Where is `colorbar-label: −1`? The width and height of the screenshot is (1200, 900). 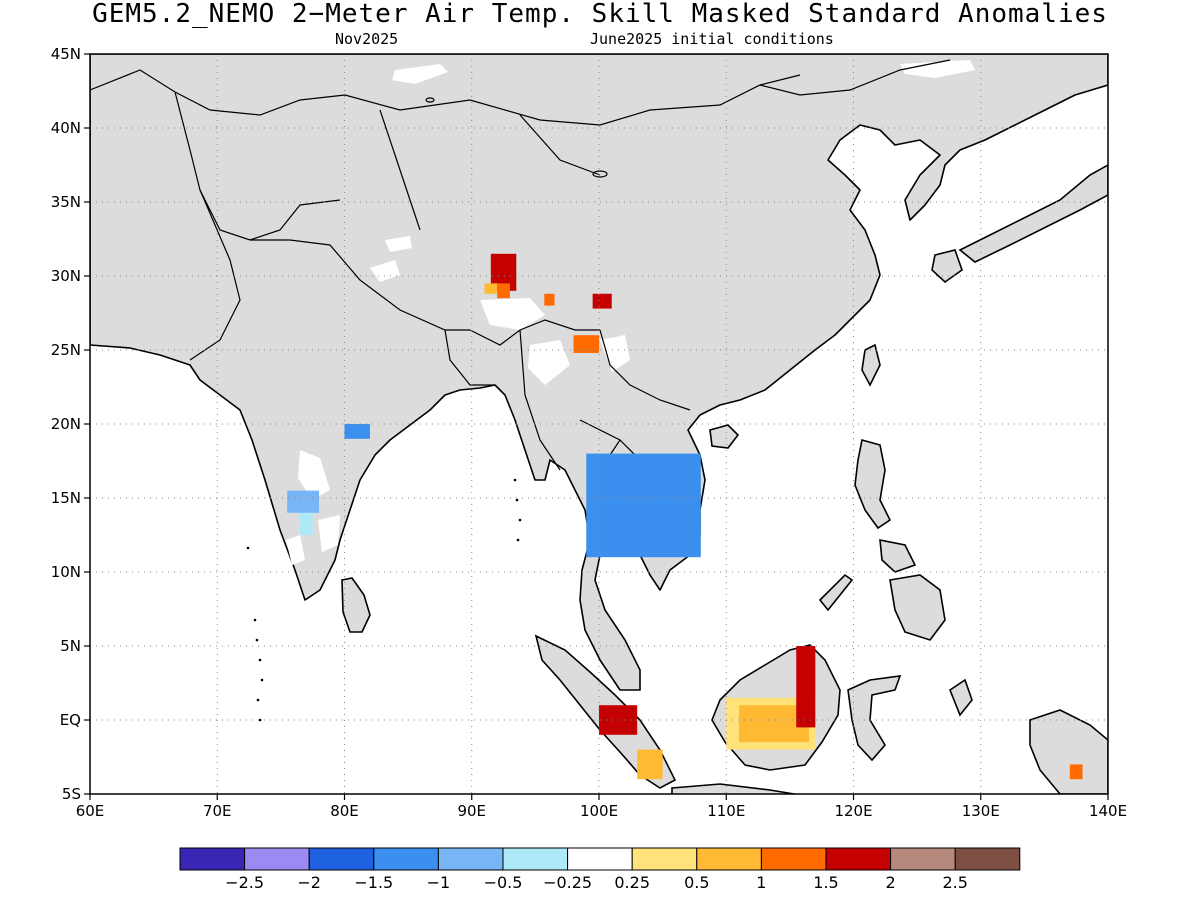 colorbar-label: −1 is located at coordinates (439, 882).